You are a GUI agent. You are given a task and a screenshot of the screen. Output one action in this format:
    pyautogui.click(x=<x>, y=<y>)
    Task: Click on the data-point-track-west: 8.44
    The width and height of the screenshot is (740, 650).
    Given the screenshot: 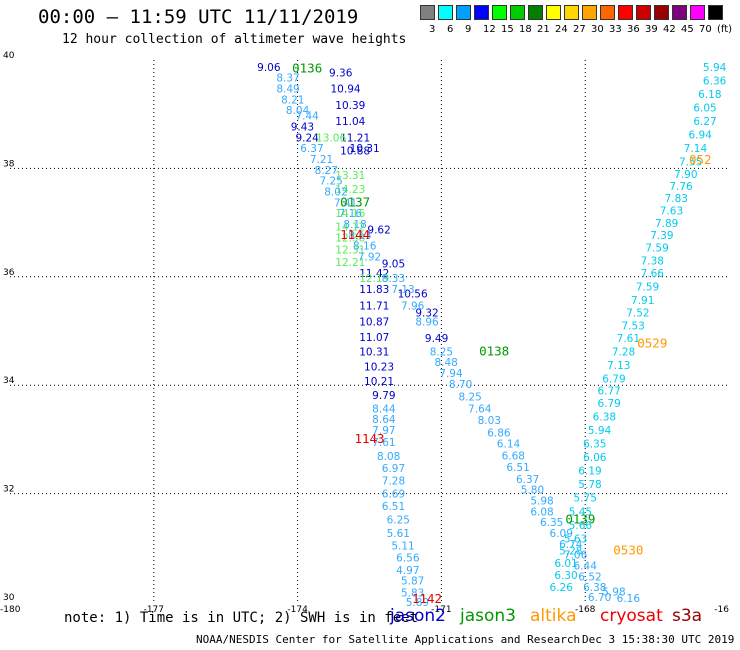 What is the action you would take?
    pyautogui.click(x=384, y=409)
    